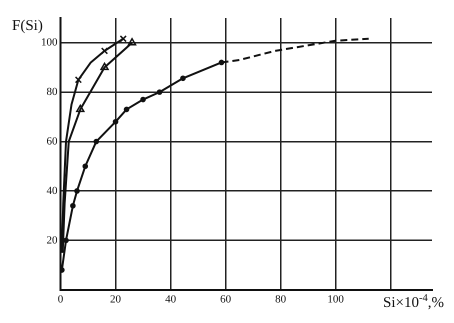 The width and height of the screenshot is (454, 323). Describe the element at coordinates (171, 299) in the screenshot. I see `x-tick-label: 40` at that location.